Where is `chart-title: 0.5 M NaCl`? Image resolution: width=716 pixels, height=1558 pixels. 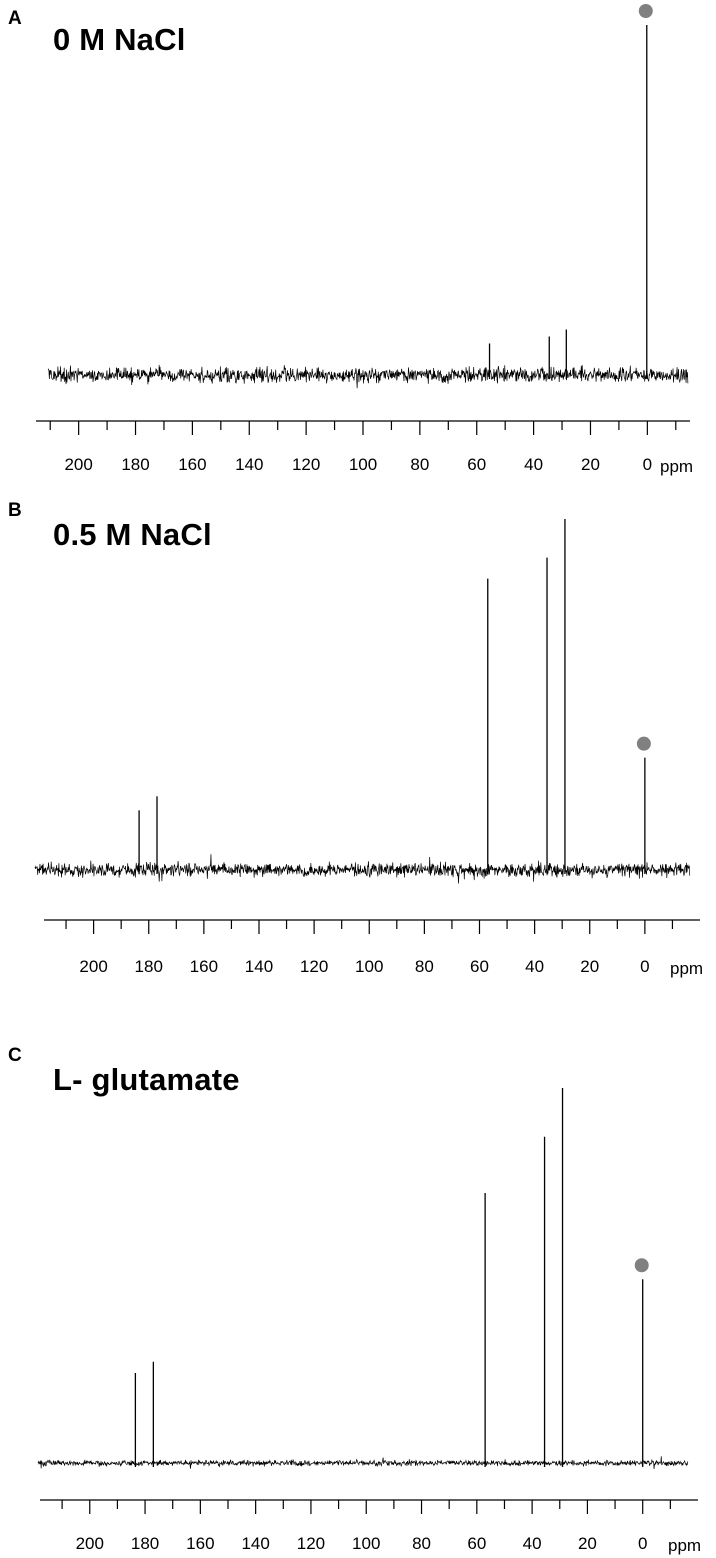
chart-title: 0.5 M NaCl is located at coordinates (132, 534).